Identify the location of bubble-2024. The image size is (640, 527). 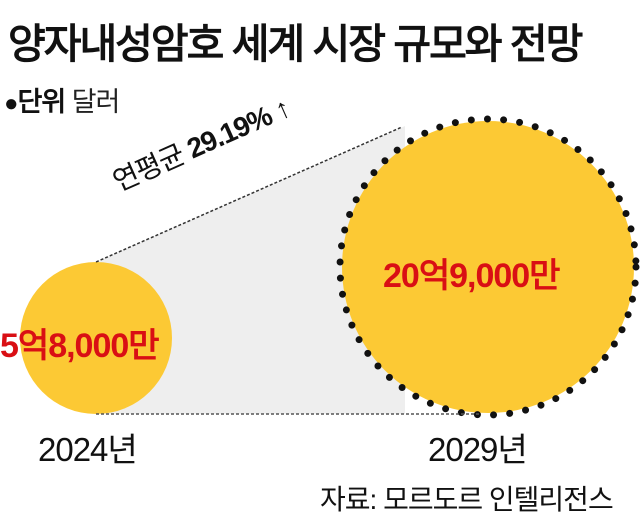
(96, 338).